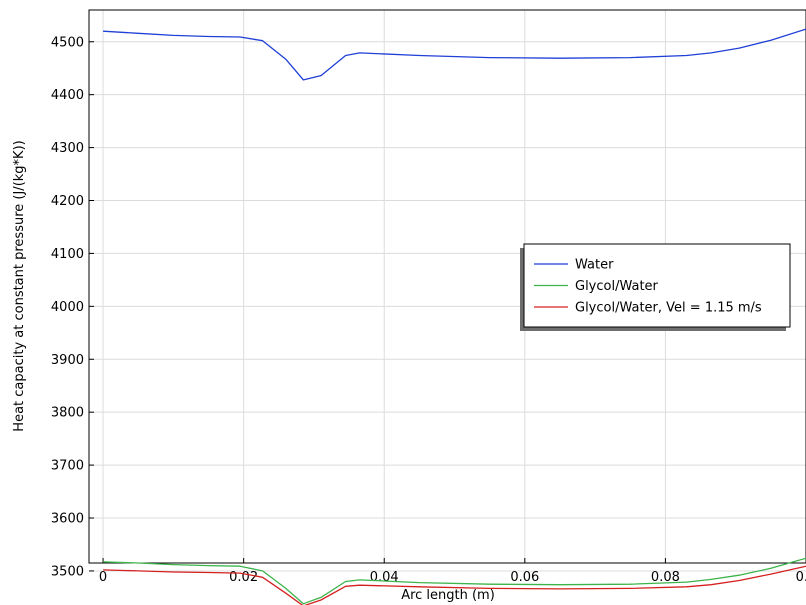 The image size is (806, 605). What do you see at coordinates (67, 201) in the screenshot?
I see `y-tick-label: 4200` at bounding box center [67, 201].